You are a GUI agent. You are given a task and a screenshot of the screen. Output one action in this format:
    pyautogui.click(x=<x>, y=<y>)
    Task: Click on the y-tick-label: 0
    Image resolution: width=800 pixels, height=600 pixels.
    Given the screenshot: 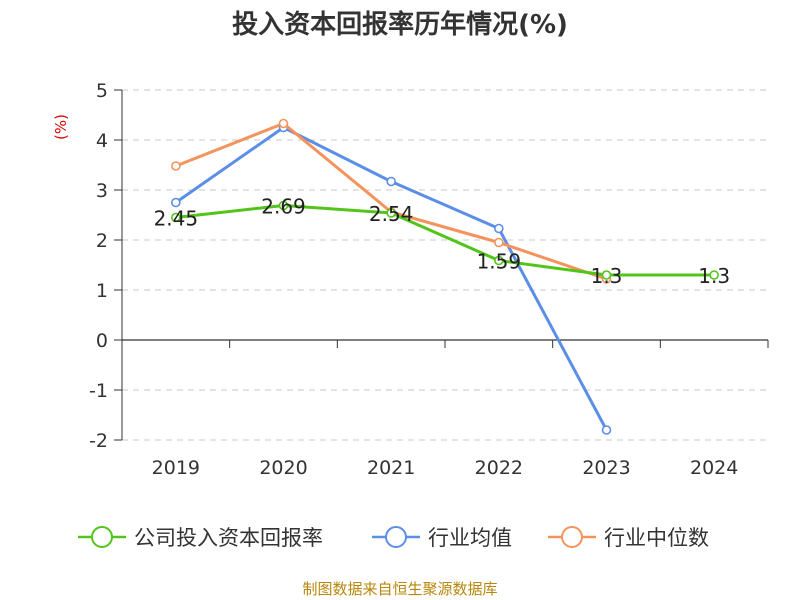 What is the action you would take?
    pyautogui.click(x=102, y=341)
    